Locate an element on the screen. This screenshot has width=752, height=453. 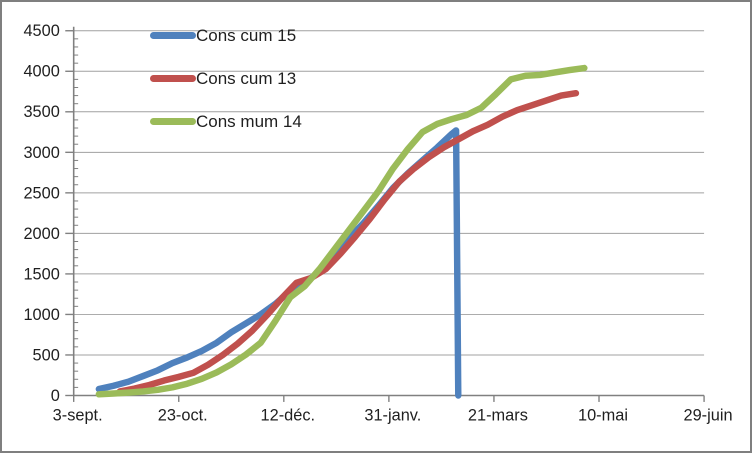
y-tick-label: 1500 is located at coordinates (41, 274).